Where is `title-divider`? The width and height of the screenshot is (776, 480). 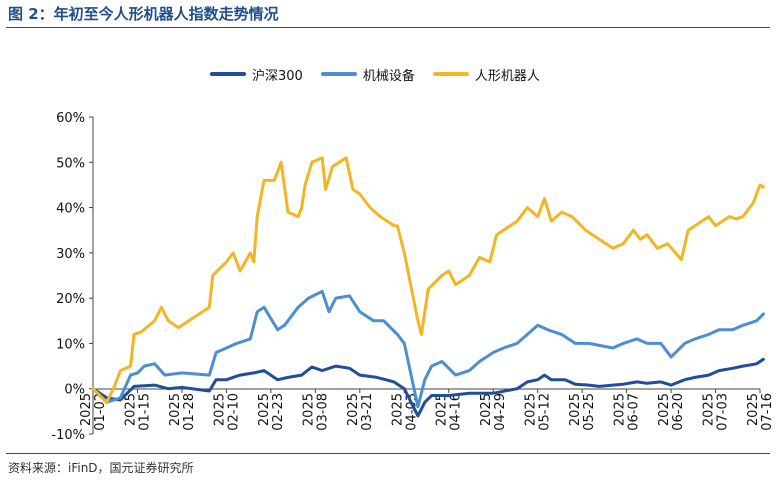
title-divider is located at coordinates (388, 27).